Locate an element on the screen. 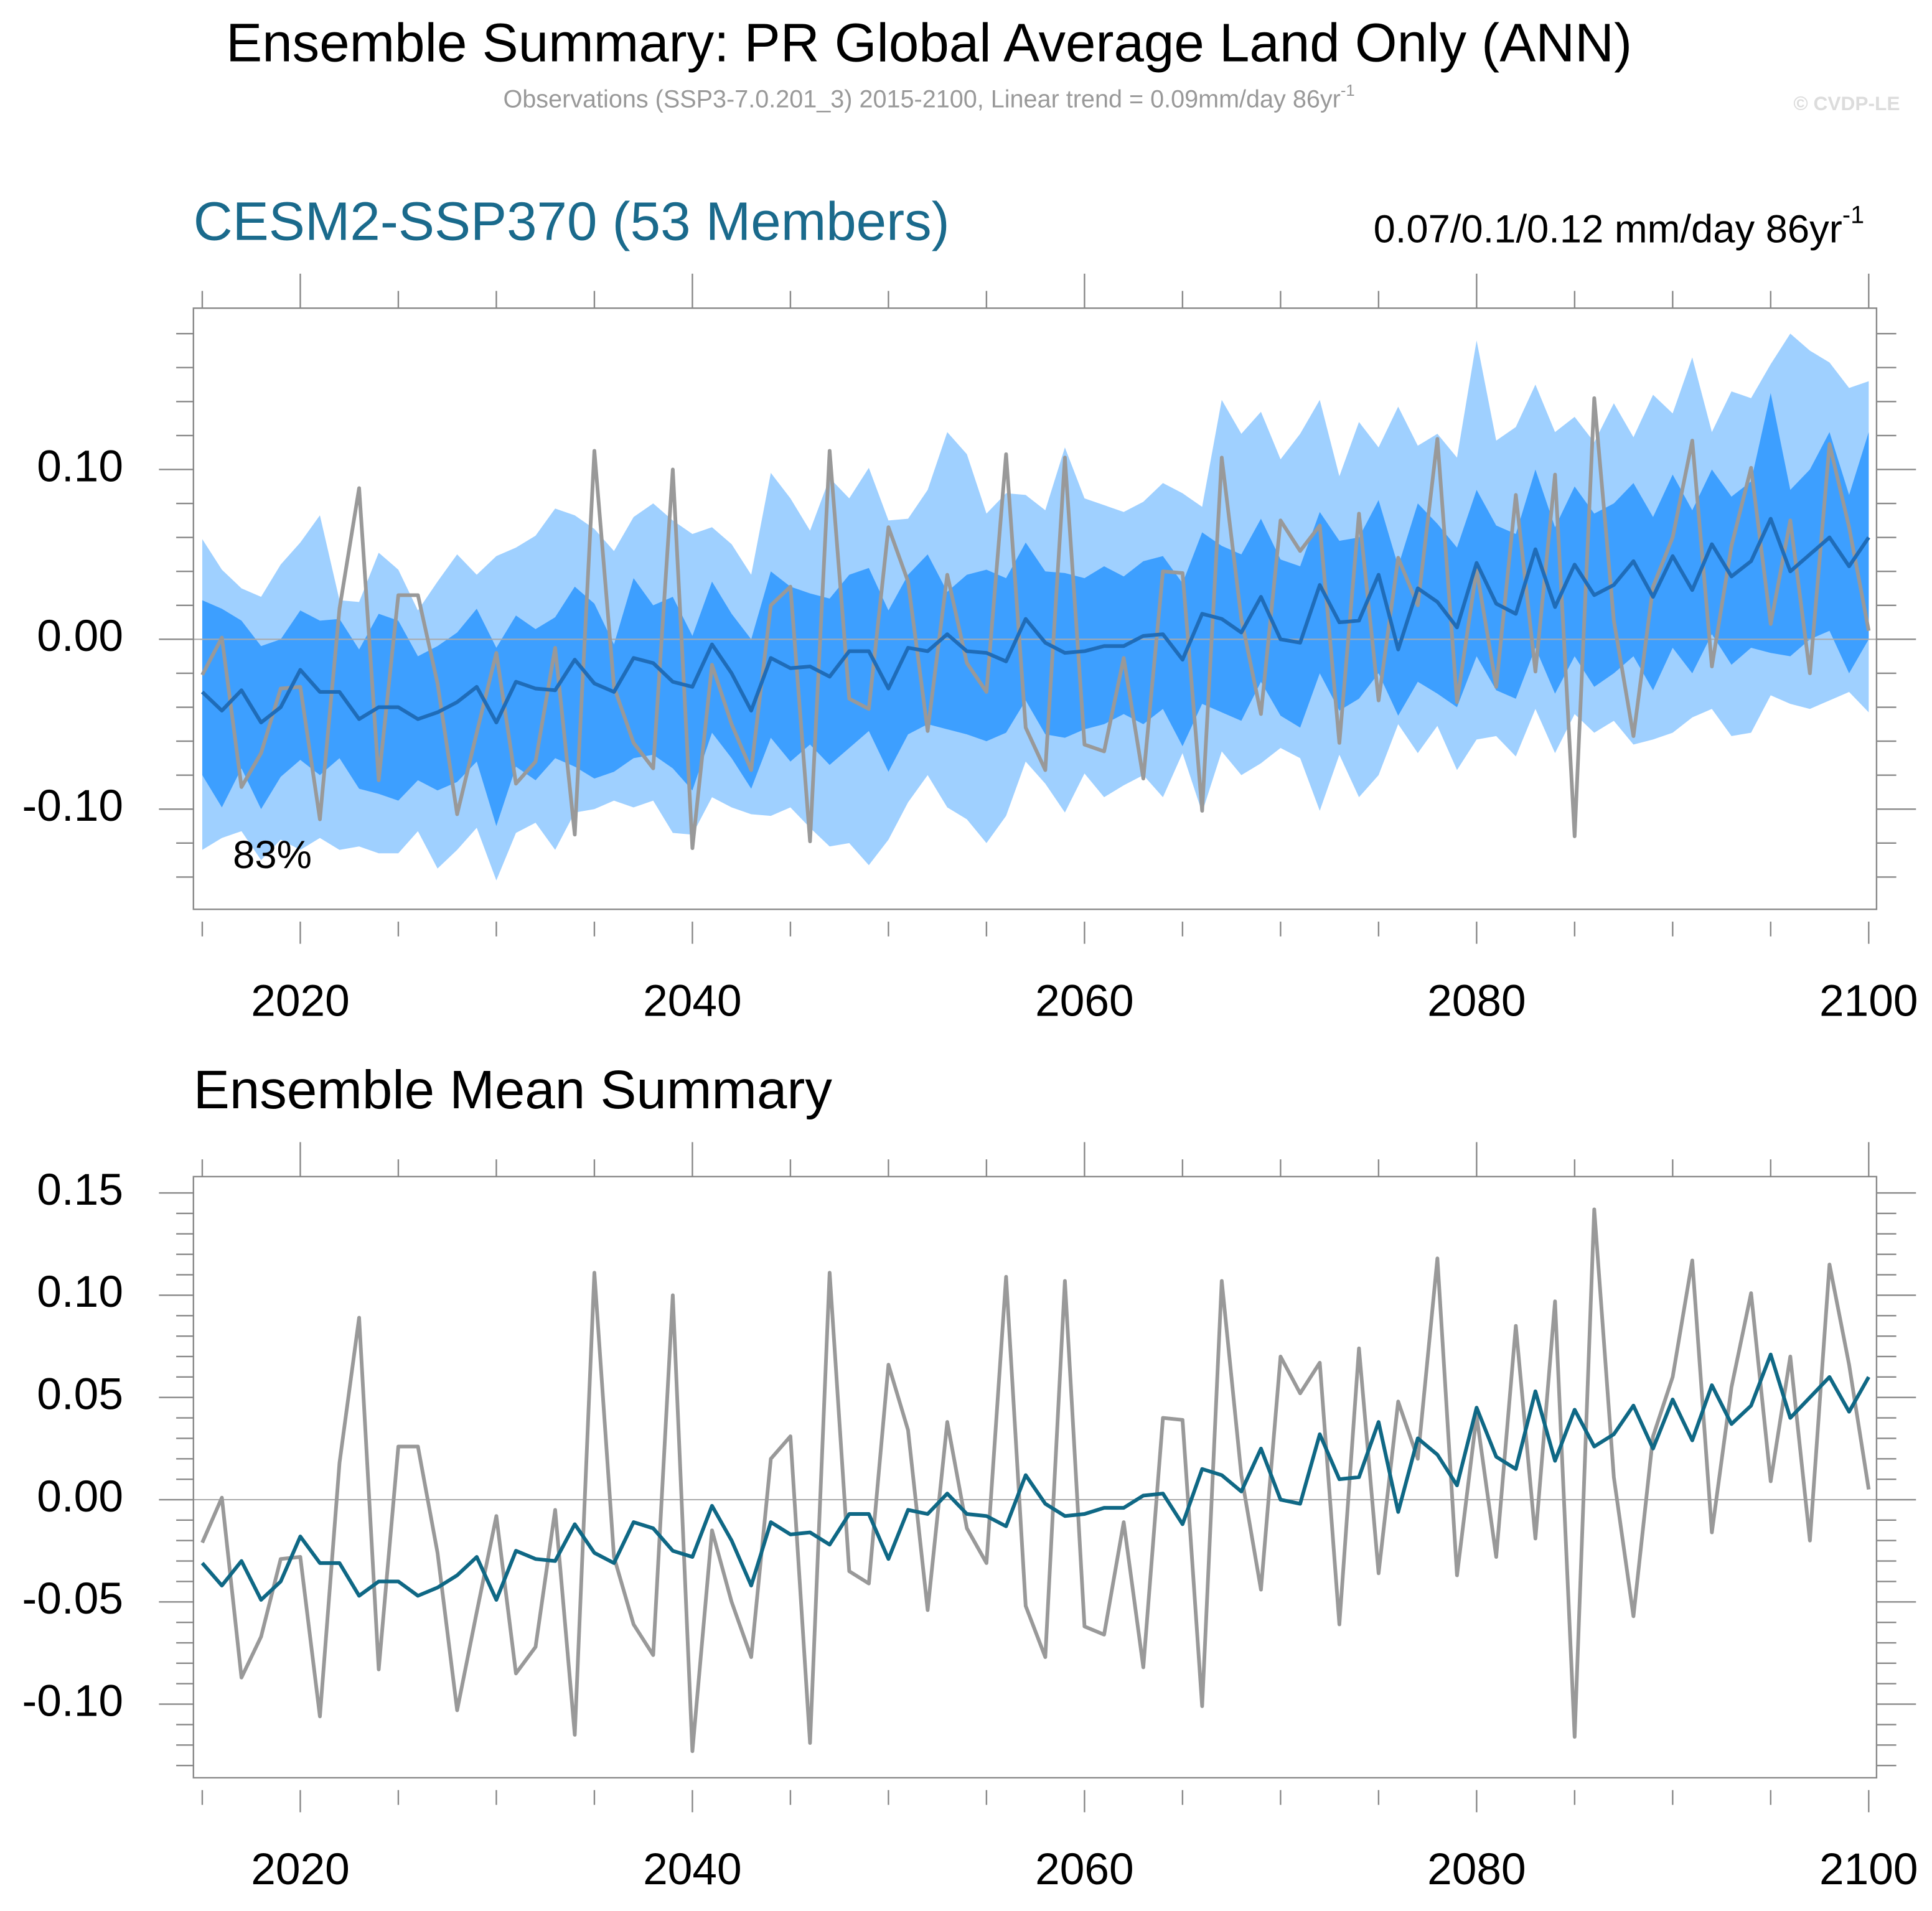 This screenshot has height=1911, width=1932. y-tick-label: 0.05 is located at coordinates (80, 1394).